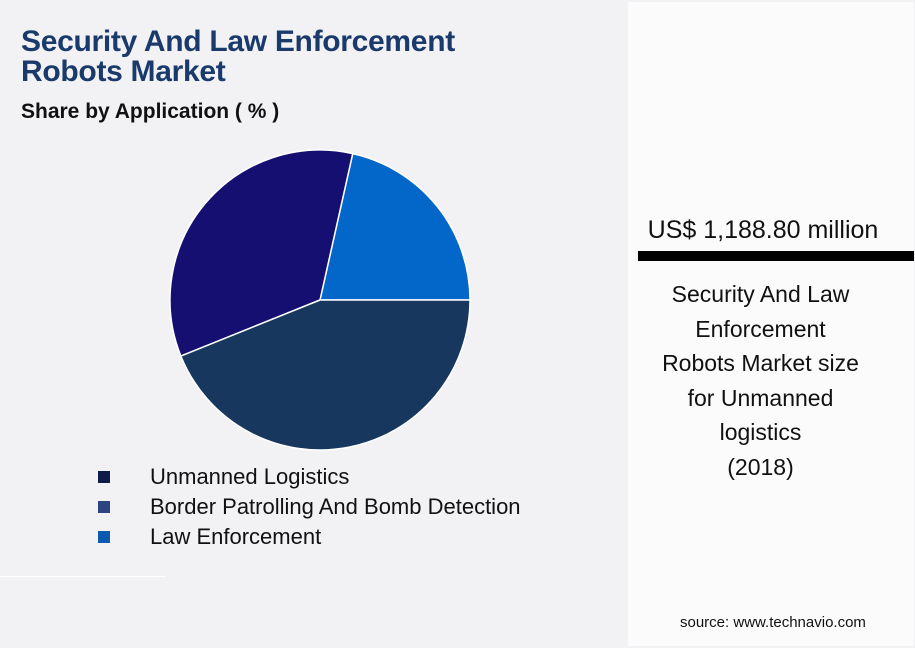 This screenshot has width=915, height=648. Describe the element at coordinates (123, 71) in the screenshot. I see `title-line-2: Robots Market` at that location.